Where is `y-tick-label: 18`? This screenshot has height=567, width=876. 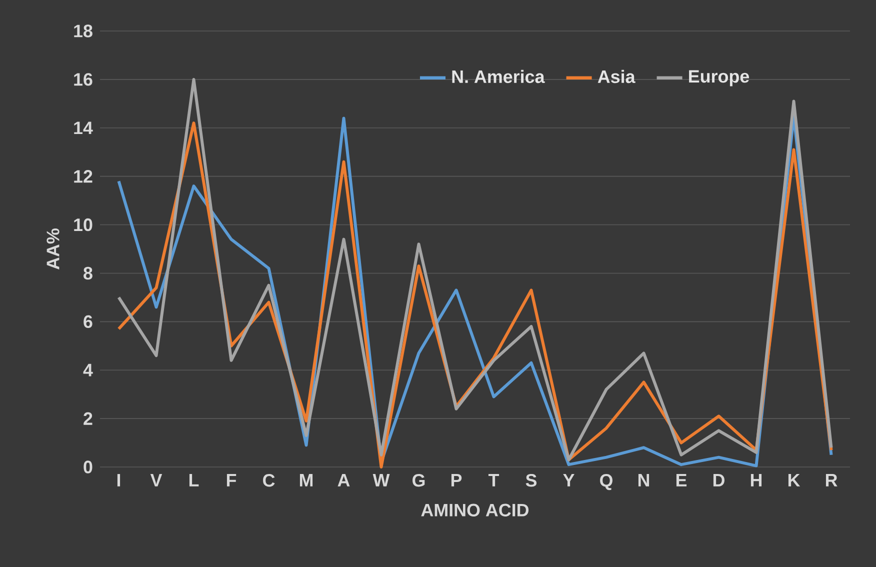
y-tick-label: 18 is located at coordinates (83, 31).